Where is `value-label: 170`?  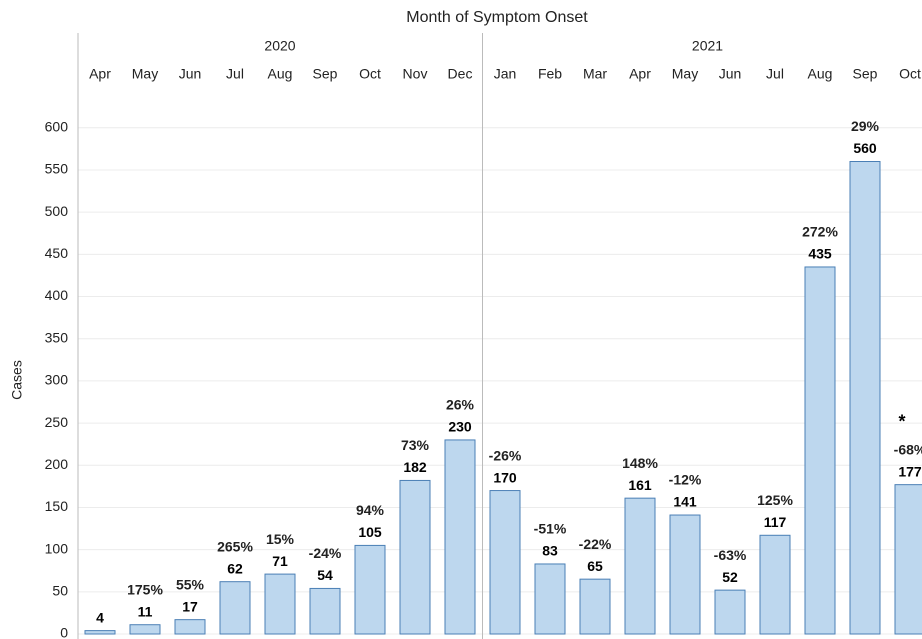
value-label: 170 is located at coordinates (505, 477).